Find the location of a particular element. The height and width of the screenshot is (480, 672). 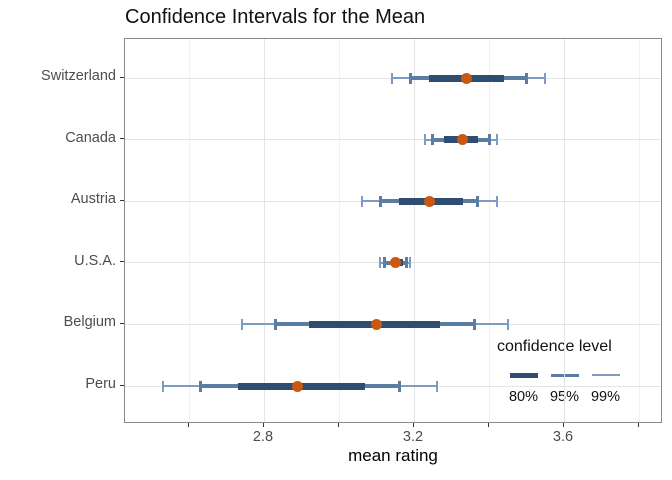

legend-keys is located at coordinates (580, 375).